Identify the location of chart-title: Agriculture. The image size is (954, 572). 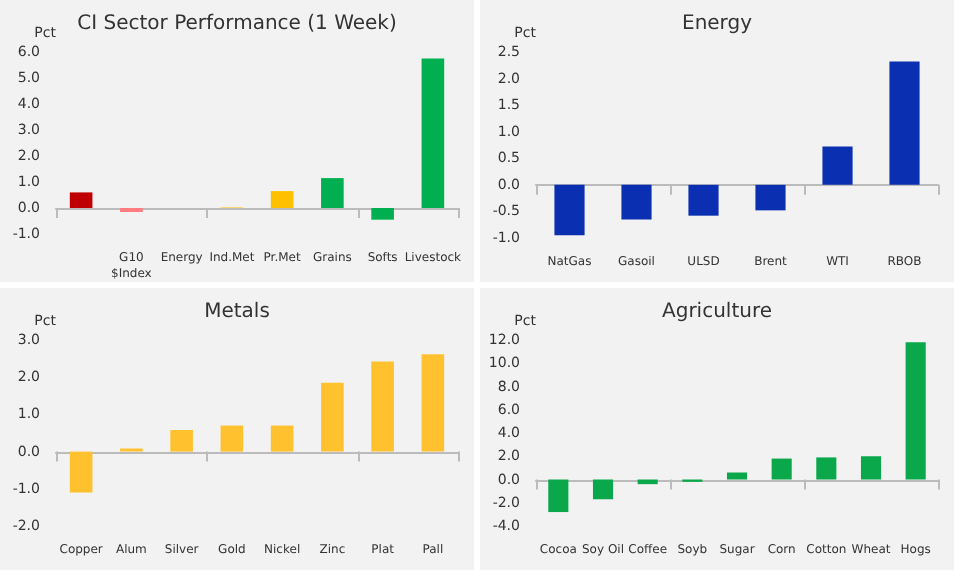
(717, 312).